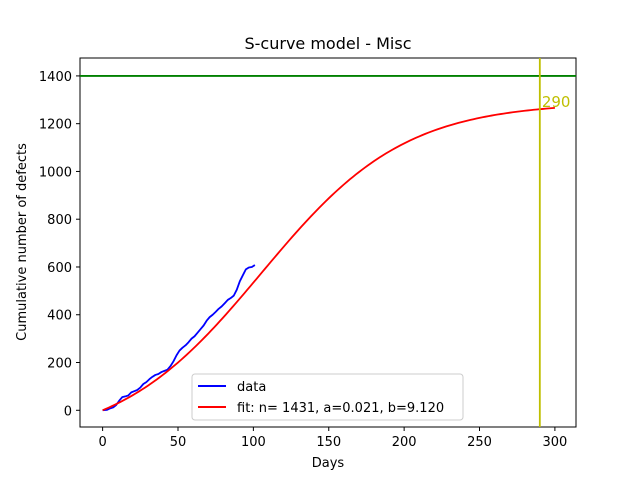  Describe the element at coordinates (253, 442) in the screenshot. I see `x-tick-label: 100` at that location.